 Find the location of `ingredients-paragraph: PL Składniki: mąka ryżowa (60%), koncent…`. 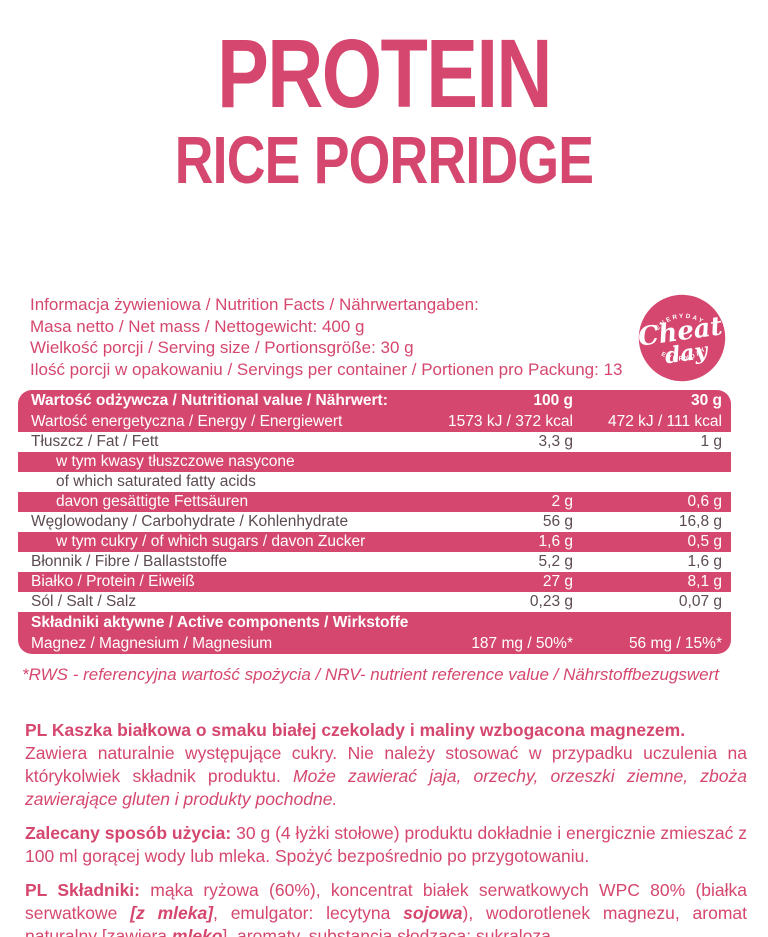

ingredients-paragraph: PL Składniki: mąka ryżowa (60%), koncent… is located at coordinates (386, 908).